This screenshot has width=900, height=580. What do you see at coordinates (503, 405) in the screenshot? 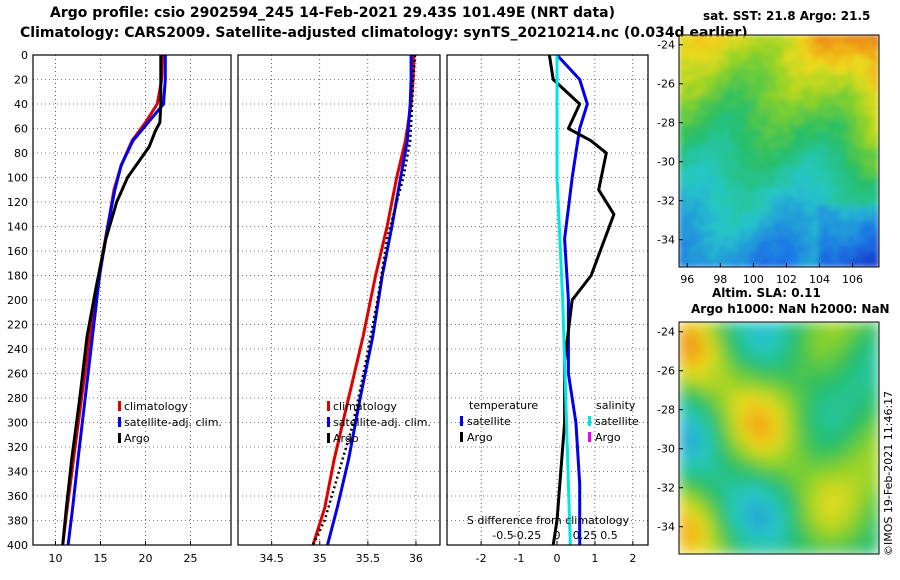
I see `legend-title-temperature: temperature` at bounding box center [503, 405].